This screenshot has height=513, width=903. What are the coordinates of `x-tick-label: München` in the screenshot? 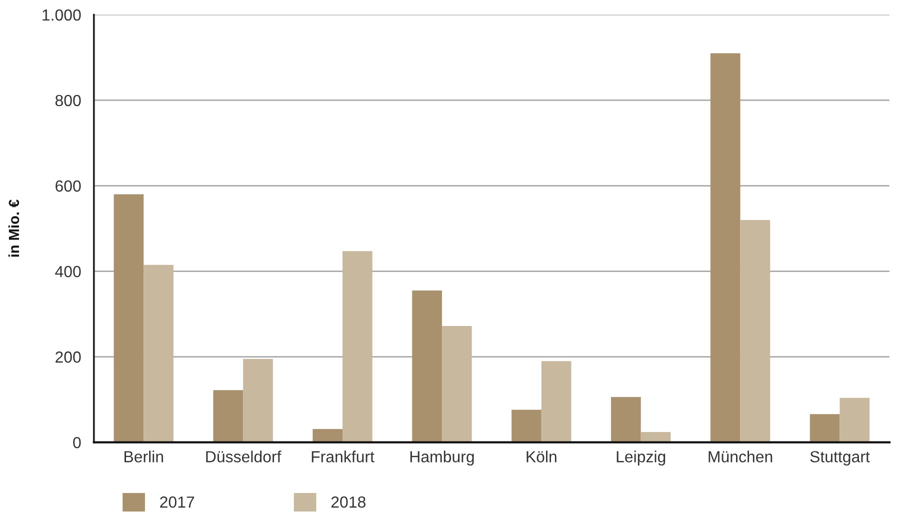 It's located at (740, 456).